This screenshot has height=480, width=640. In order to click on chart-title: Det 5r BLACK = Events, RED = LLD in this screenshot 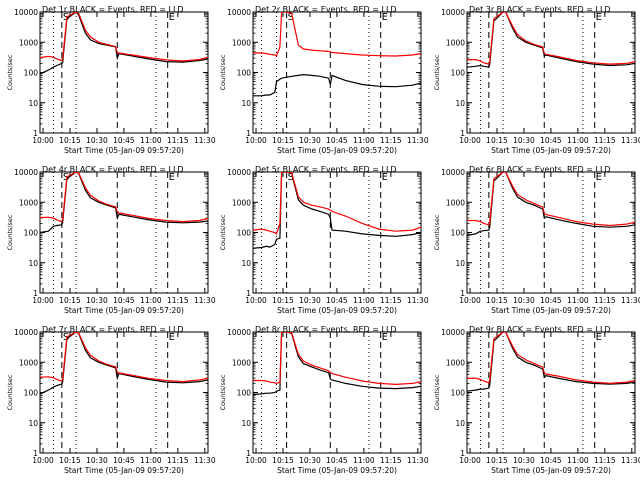, I will do `click(326, 169)`.